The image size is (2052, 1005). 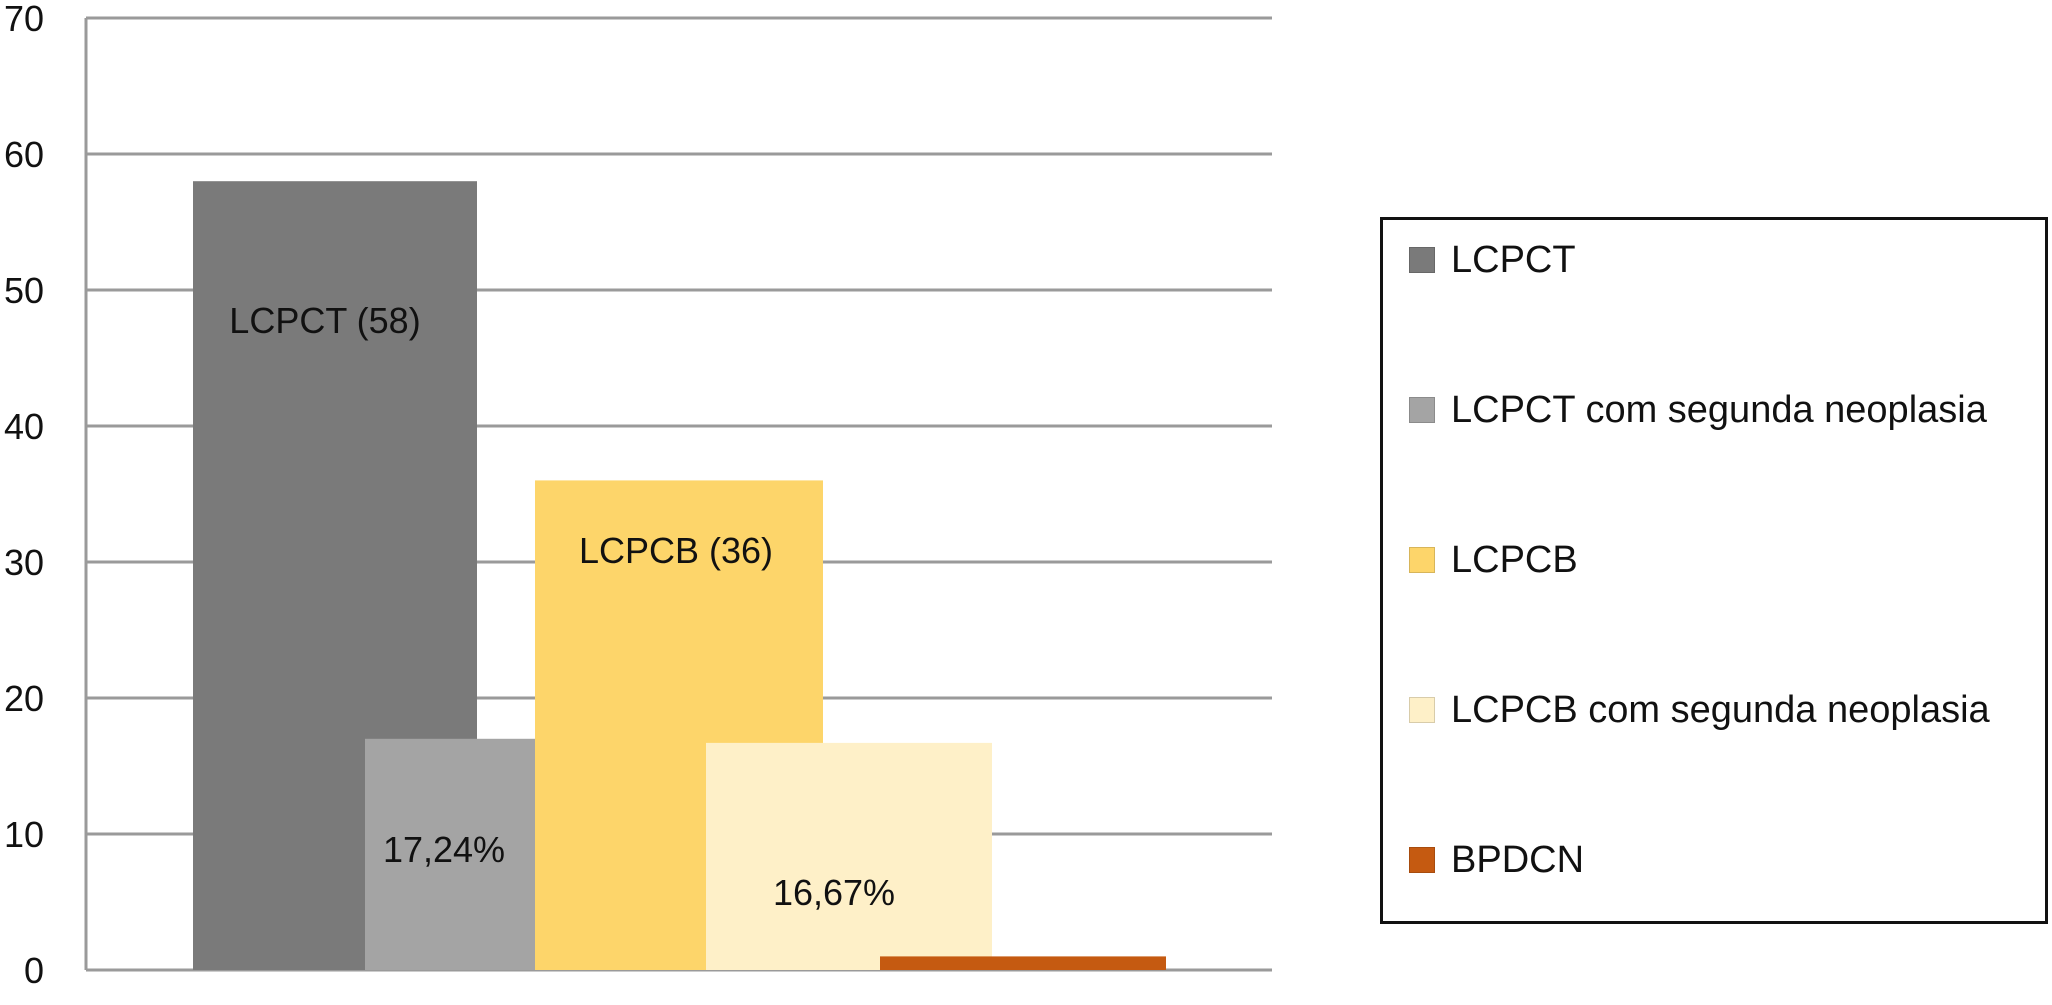 What do you see at coordinates (24, 19) in the screenshot?
I see `y-tick-label-70: 70` at bounding box center [24, 19].